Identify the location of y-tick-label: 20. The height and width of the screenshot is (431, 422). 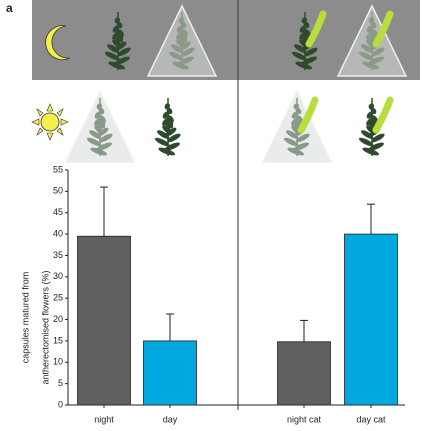
(58, 319).